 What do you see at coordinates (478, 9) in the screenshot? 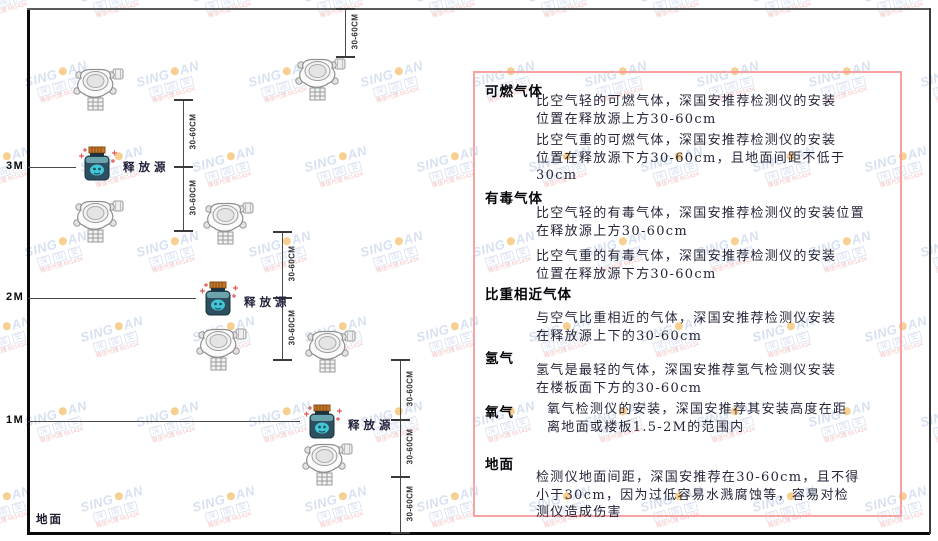
I see `ceiling-line` at bounding box center [478, 9].